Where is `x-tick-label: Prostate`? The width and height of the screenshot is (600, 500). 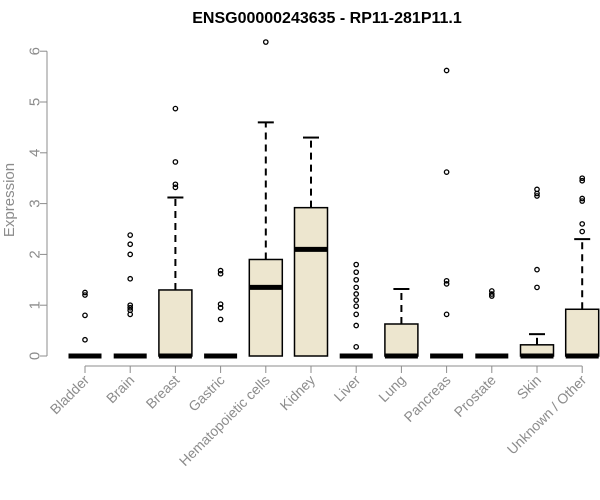 x-tick-label: Prostate is located at coordinates (475, 396).